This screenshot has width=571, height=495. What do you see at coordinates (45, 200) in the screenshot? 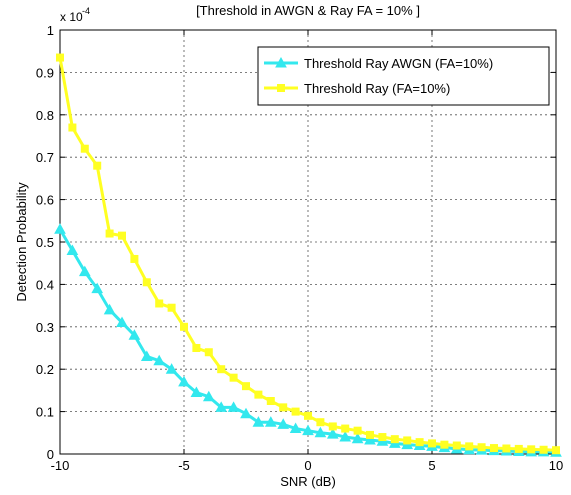
I see `y-tick-label: 0.6` at bounding box center [45, 200].